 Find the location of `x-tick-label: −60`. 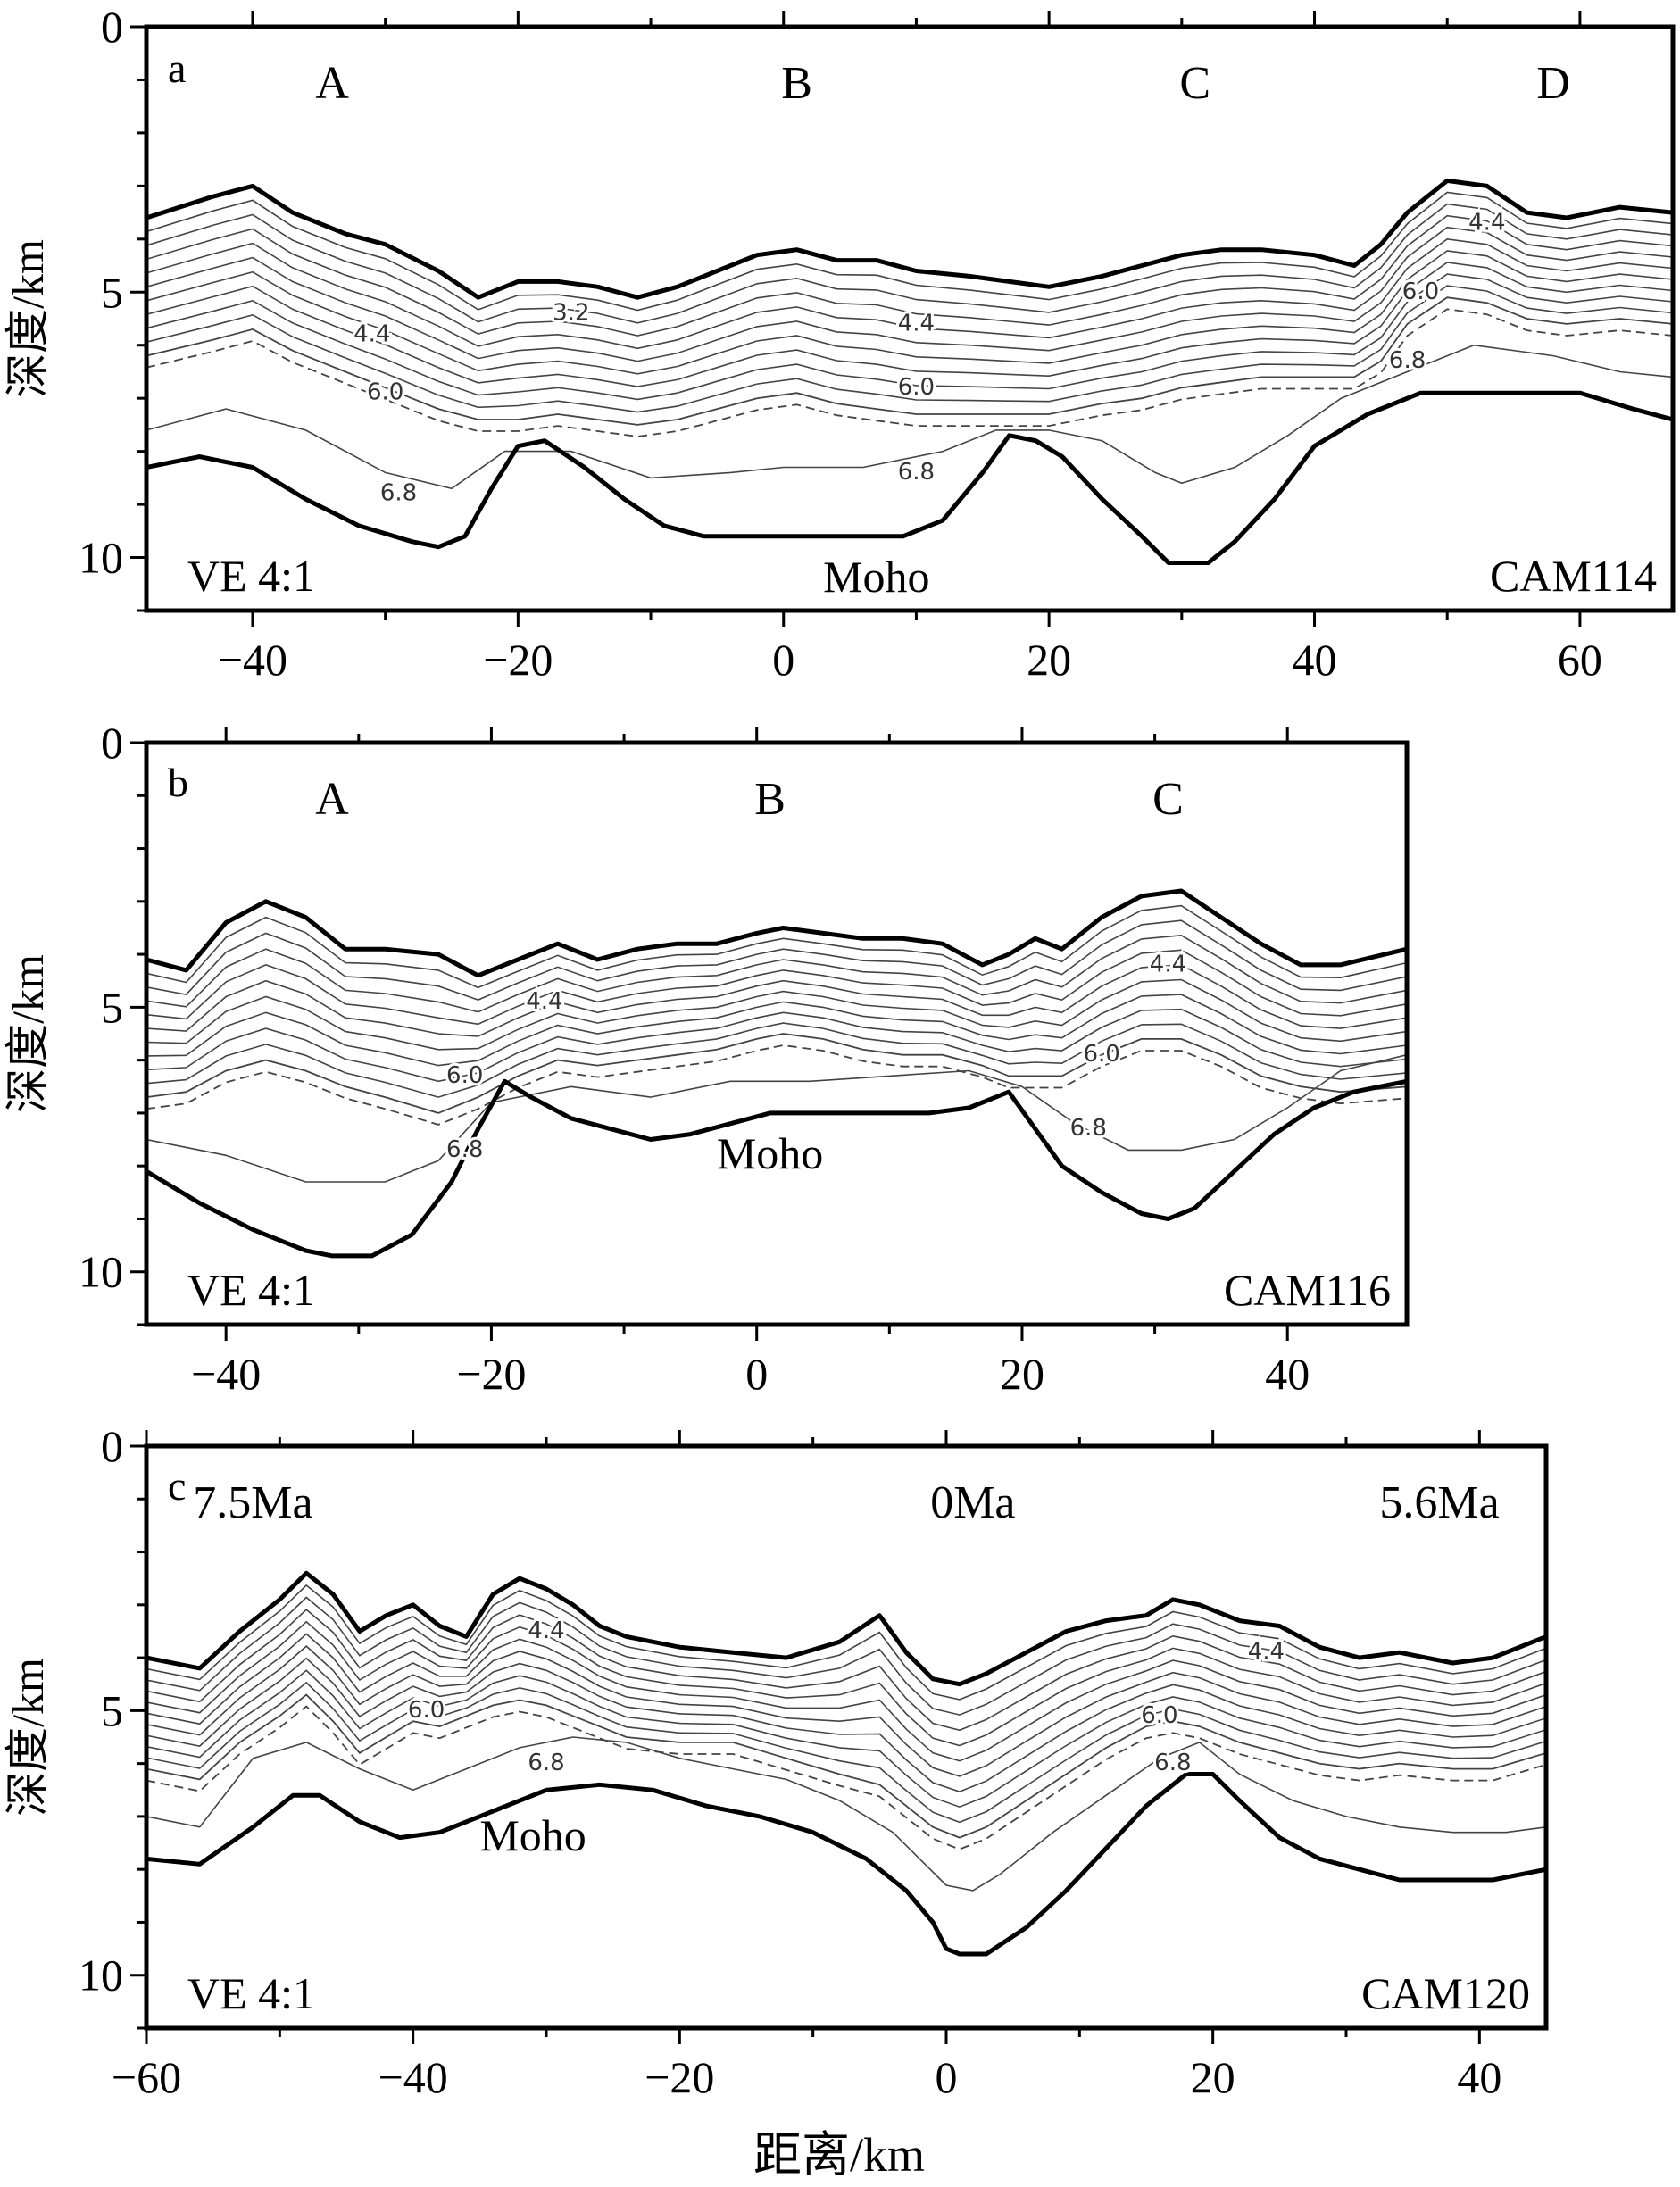

x-tick-label: −60 is located at coordinates (146, 2077).